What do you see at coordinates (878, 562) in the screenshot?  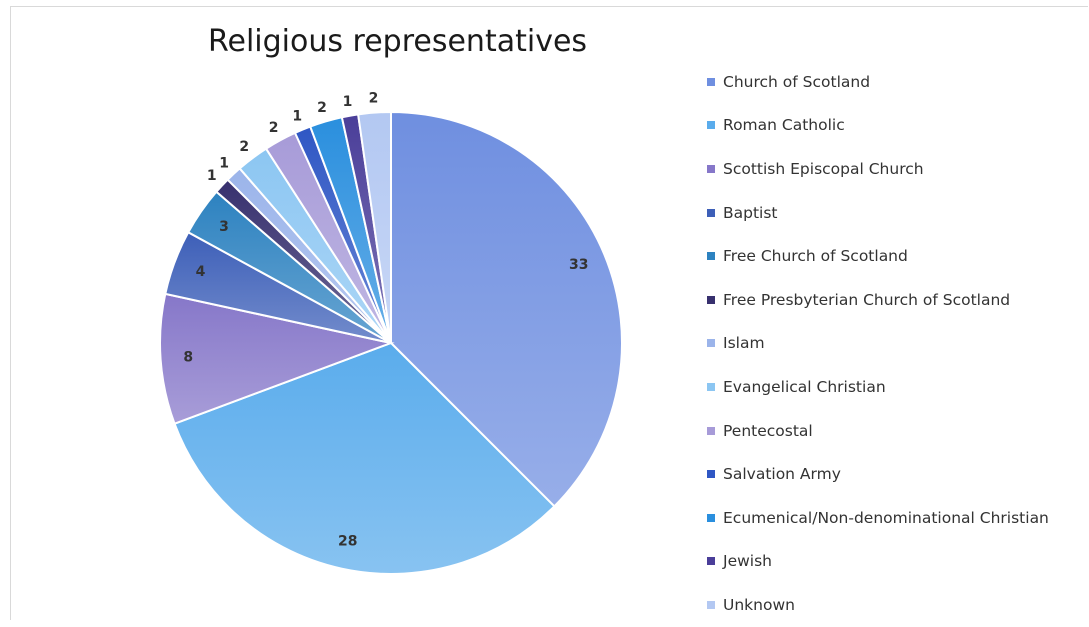 I see `legend-item-jewish: Jewish` at bounding box center [878, 562].